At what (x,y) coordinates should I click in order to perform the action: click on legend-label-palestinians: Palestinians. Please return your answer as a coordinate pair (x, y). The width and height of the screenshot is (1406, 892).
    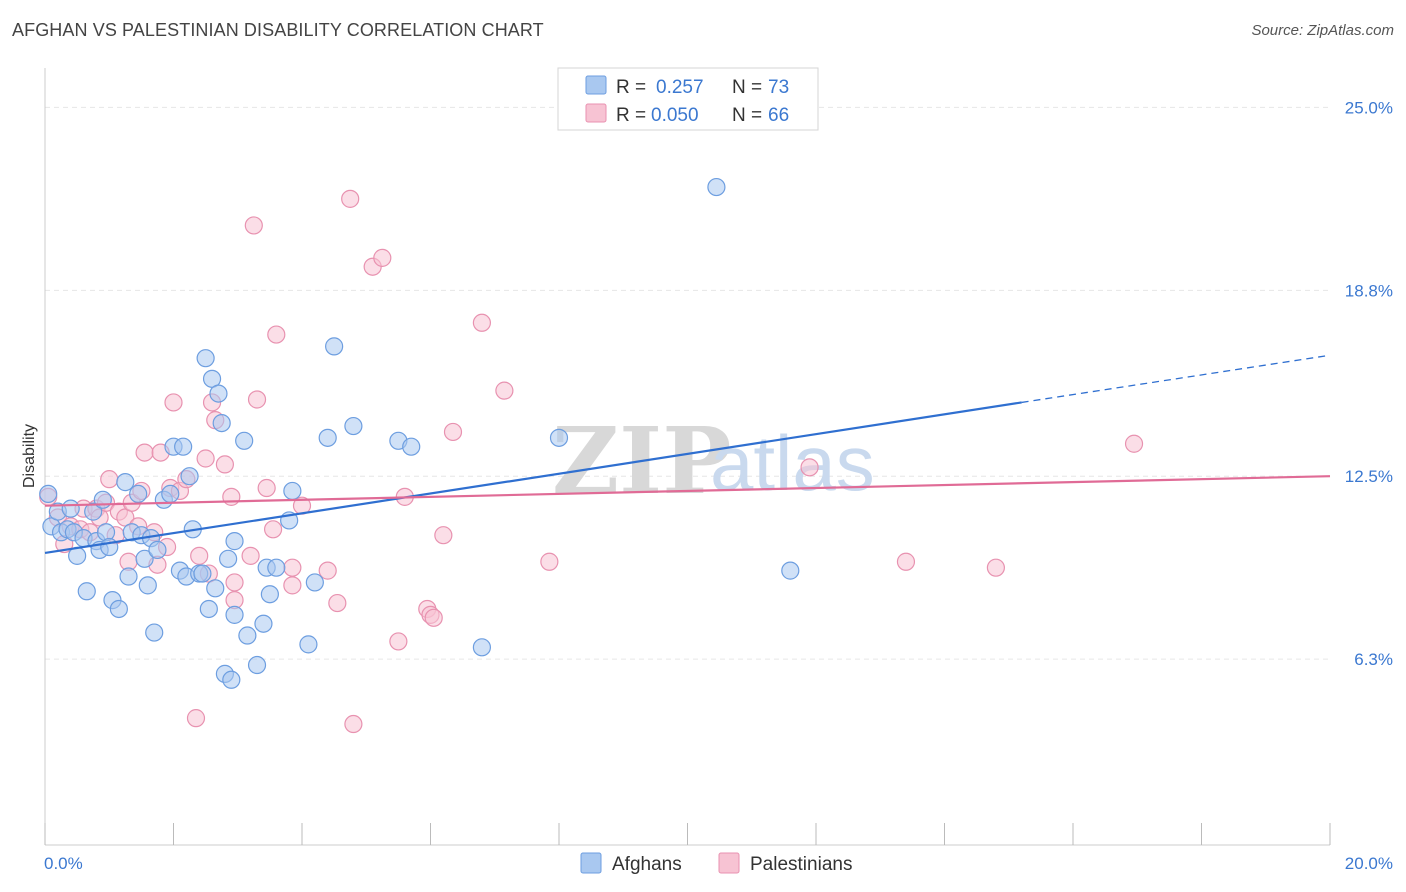
    Looking at the image, I should click on (801, 864).